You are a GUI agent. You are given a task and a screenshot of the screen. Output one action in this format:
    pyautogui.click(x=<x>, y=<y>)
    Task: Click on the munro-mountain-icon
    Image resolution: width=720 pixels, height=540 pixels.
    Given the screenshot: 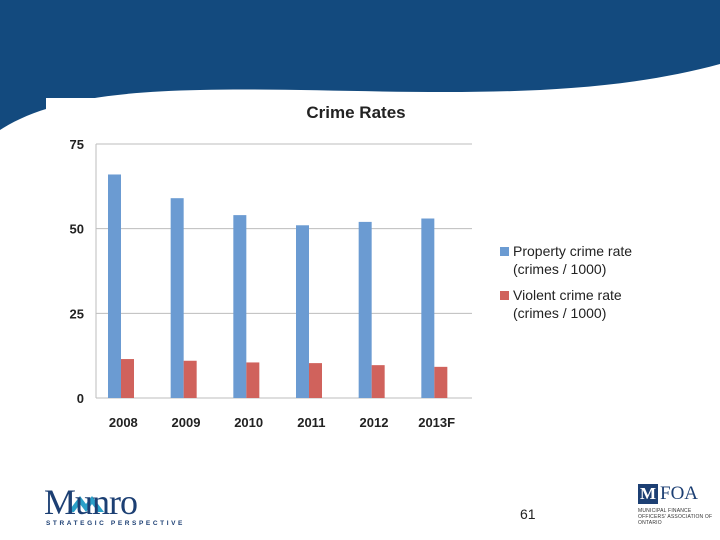 What is the action you would take?
    pyautogui.click(x=86, y=504)
    